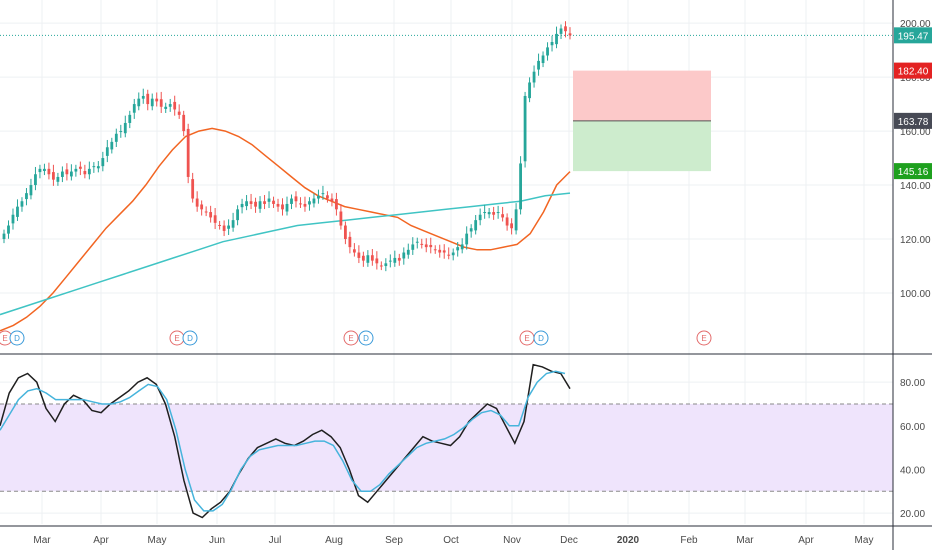  What do you see at coordinates (912, 514) in the screenshot?
I see `rsi-y-tick-label: 20.00` at bounding box center [912, 514].